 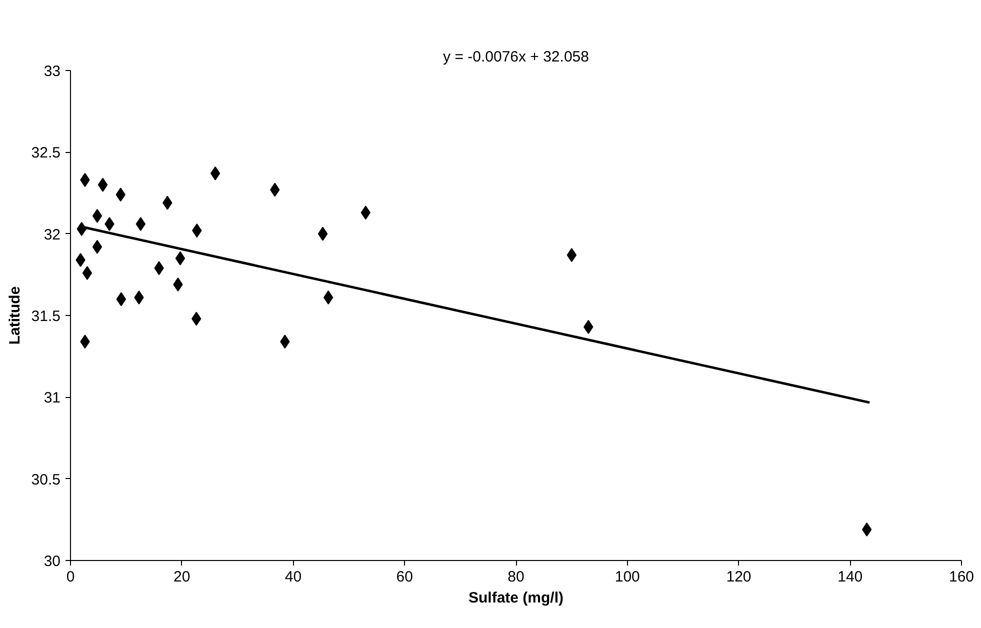 What do you see at coordinates (15, 315) in the screenshot?
I see `y-axis-title: Latitude` at bounding box center [15, 315].